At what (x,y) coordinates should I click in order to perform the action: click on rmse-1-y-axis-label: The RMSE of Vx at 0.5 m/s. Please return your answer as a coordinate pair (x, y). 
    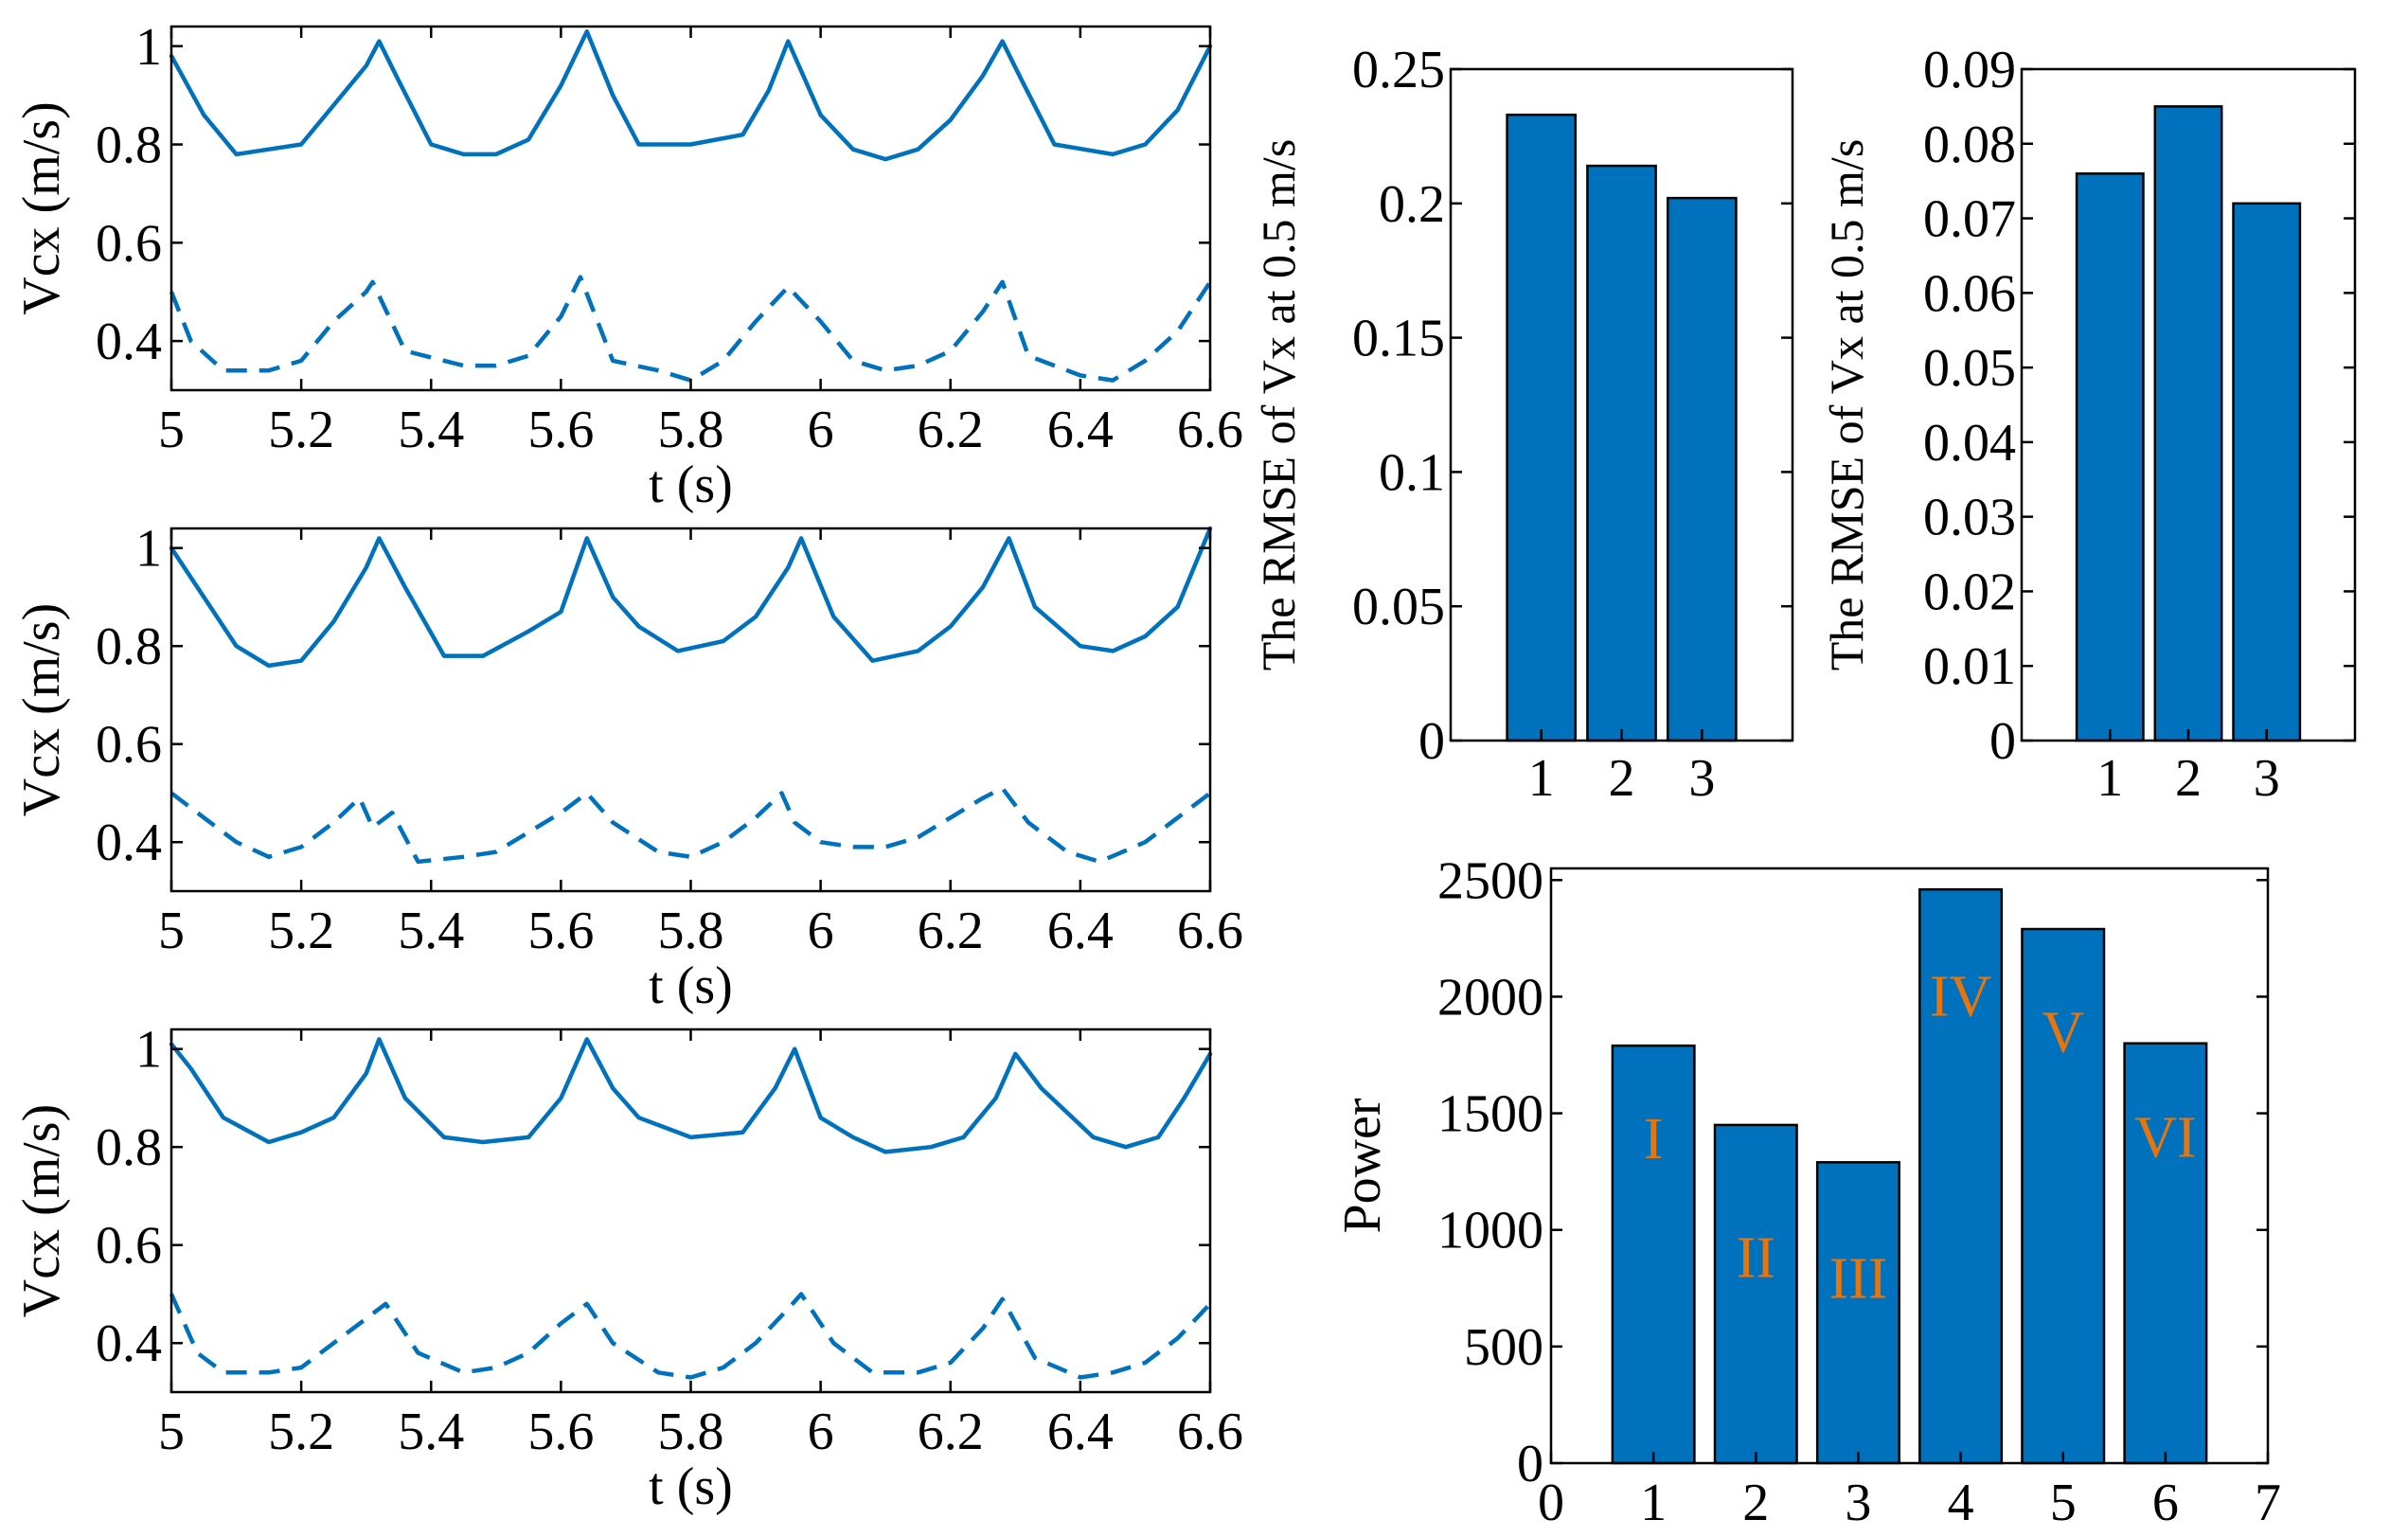
    Looking at the image, I should click on (1278, 405).